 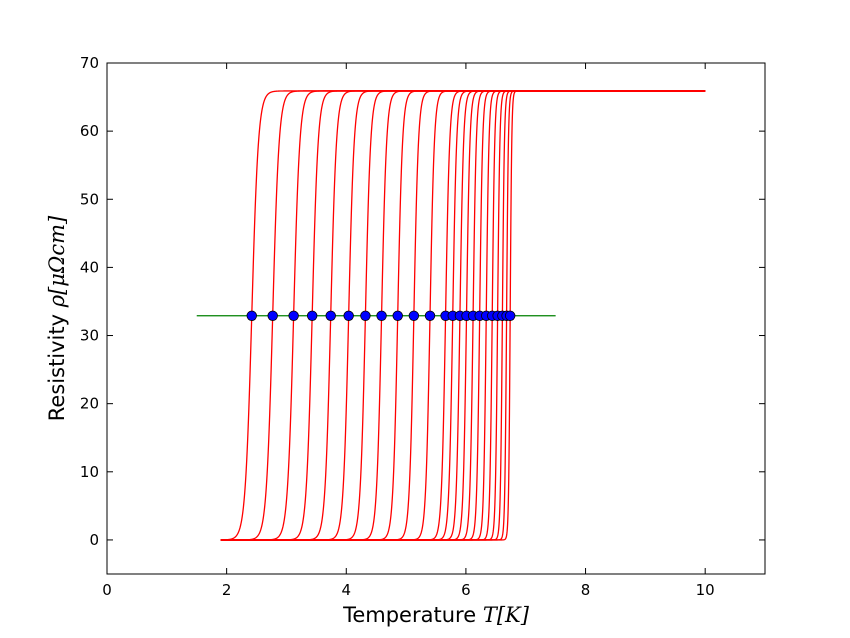 I want to click on x-tick-label: 6, so click(x=466, y=590).